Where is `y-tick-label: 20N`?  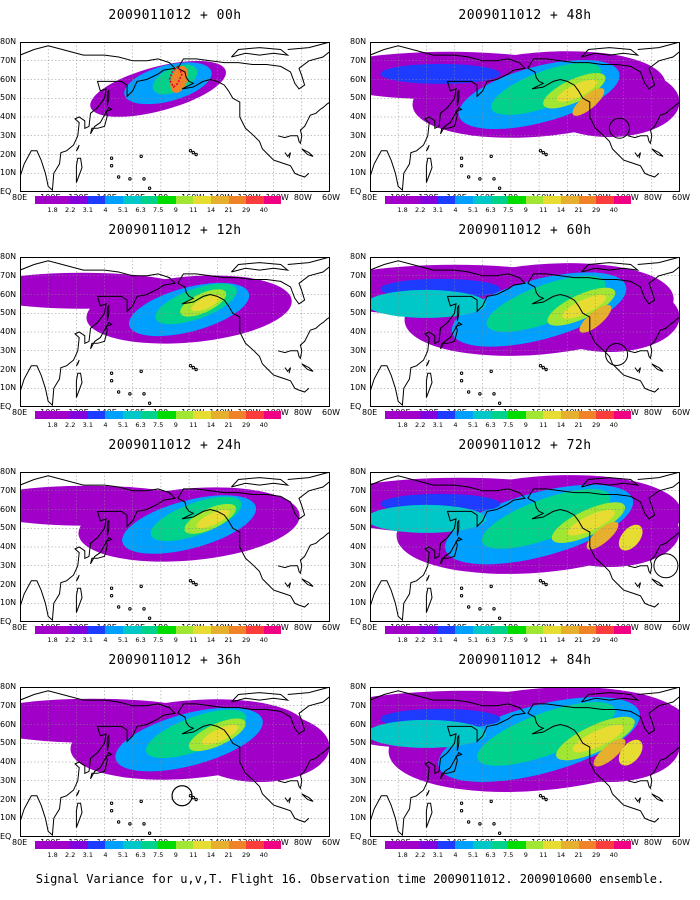 y-tick-label: 20N is located at coordinates (358, 369).